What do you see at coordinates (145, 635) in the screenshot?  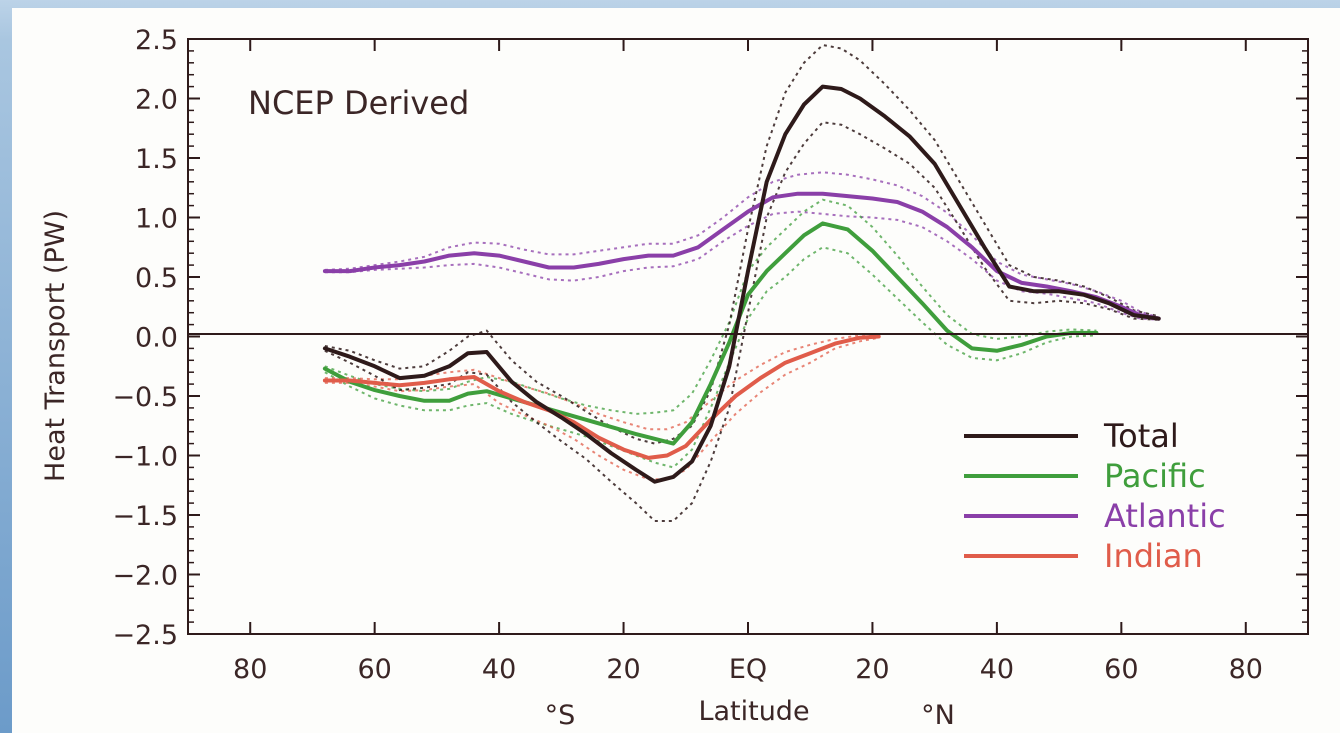 I see `y-tick-label: −2.5` at bounding box center [145, 635].